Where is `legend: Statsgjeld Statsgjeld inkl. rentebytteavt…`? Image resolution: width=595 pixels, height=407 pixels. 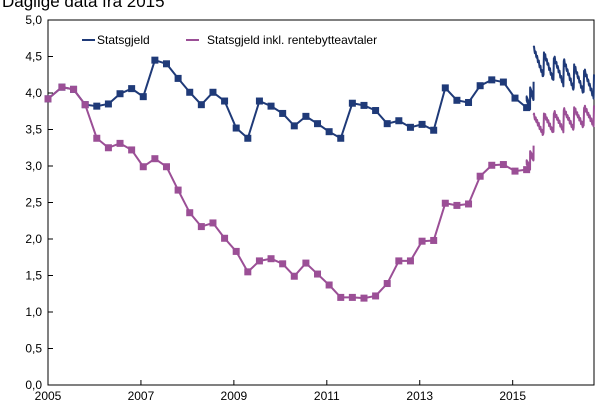 legend: Statsgjeld Statsgjeld inkl. rentebytteavt… is located at coordinates (229, 40).